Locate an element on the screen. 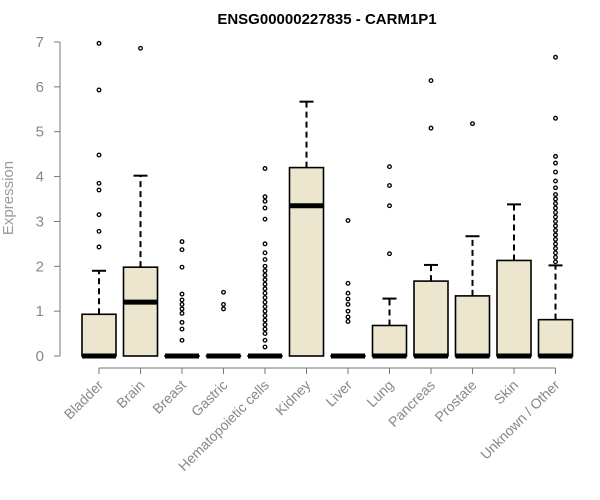 This screenshot has width=600, height=500. box-prostate is located at coordinates (472, 240).